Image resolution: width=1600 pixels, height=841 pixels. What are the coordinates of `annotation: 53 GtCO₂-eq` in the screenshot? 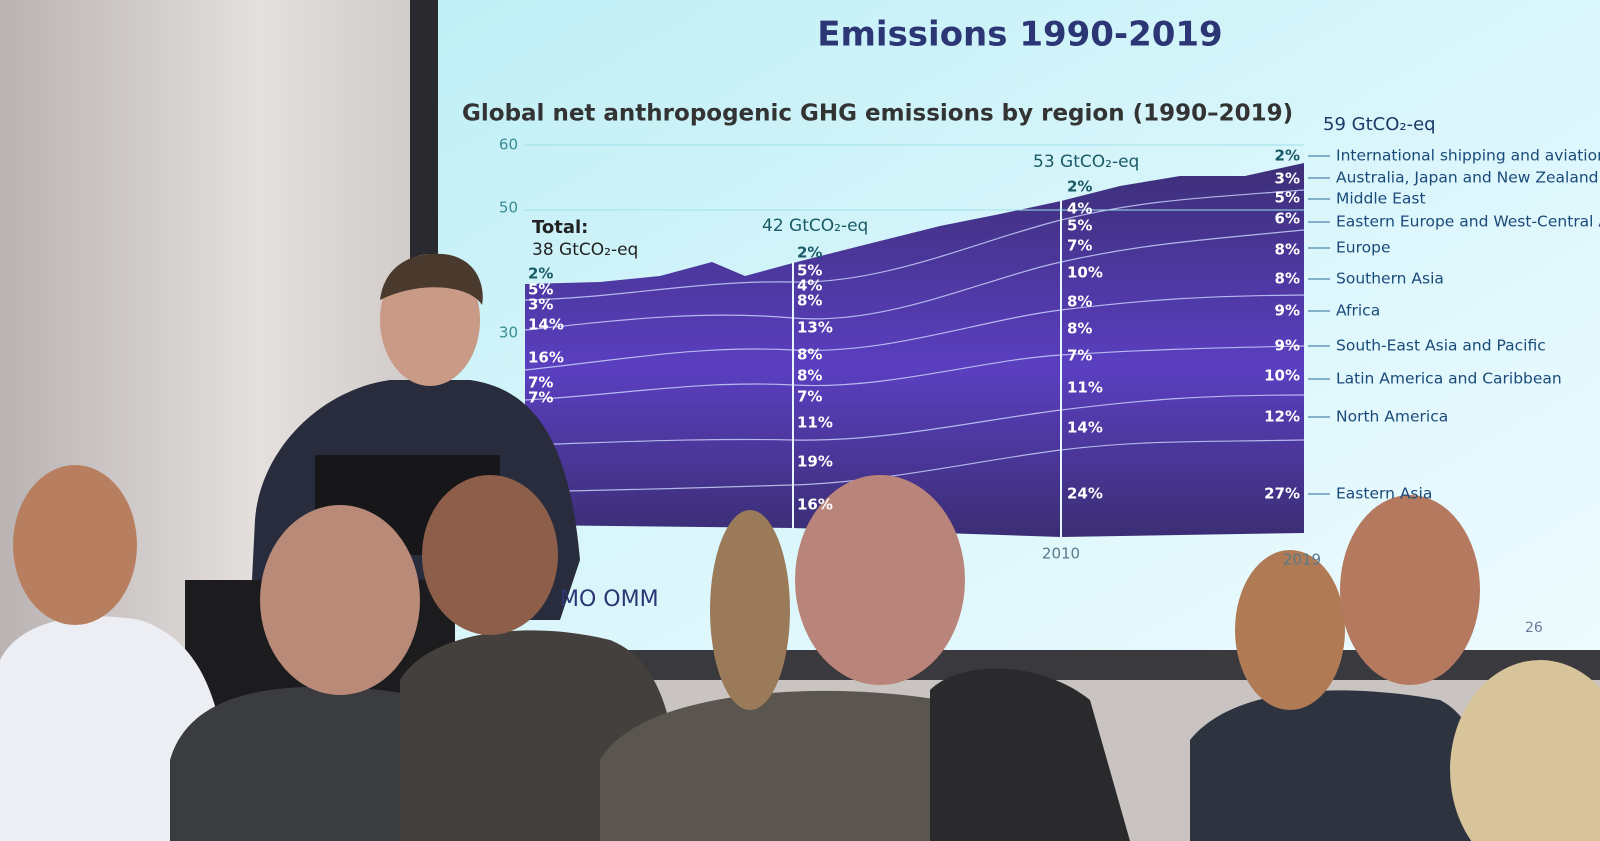 It's located at (1086, 162).